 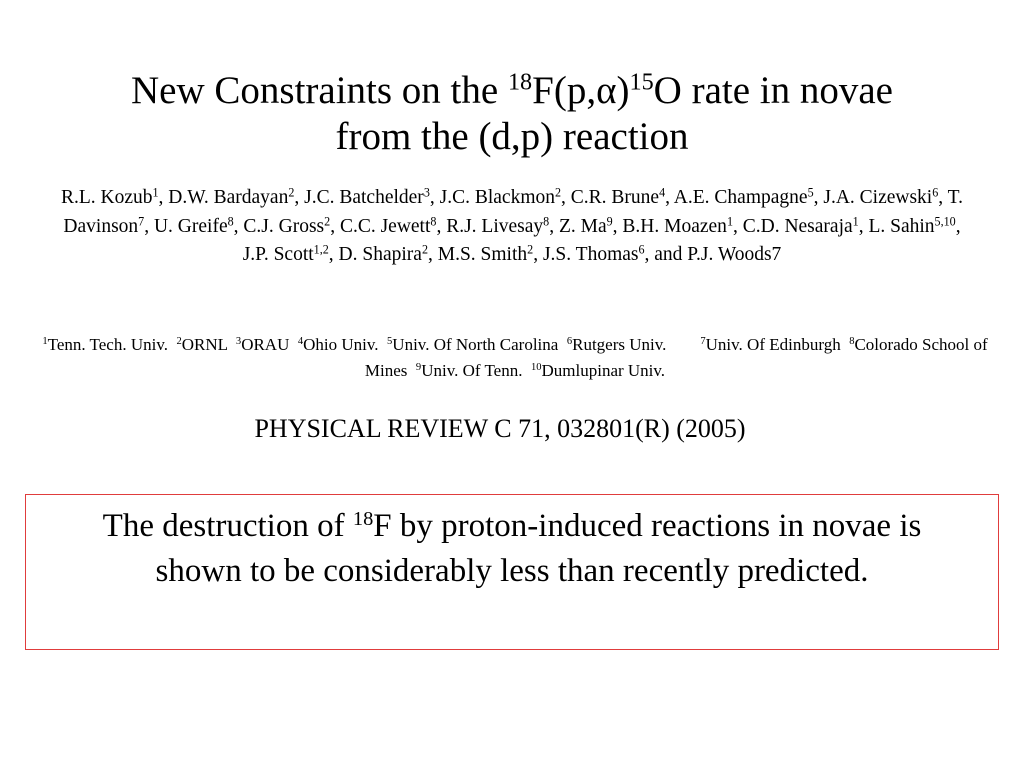 What do you see at coordinates (873, 197) in the screenshot?
I see `text-run: , J.A. Cizewski` at bounding box center [873, 197].